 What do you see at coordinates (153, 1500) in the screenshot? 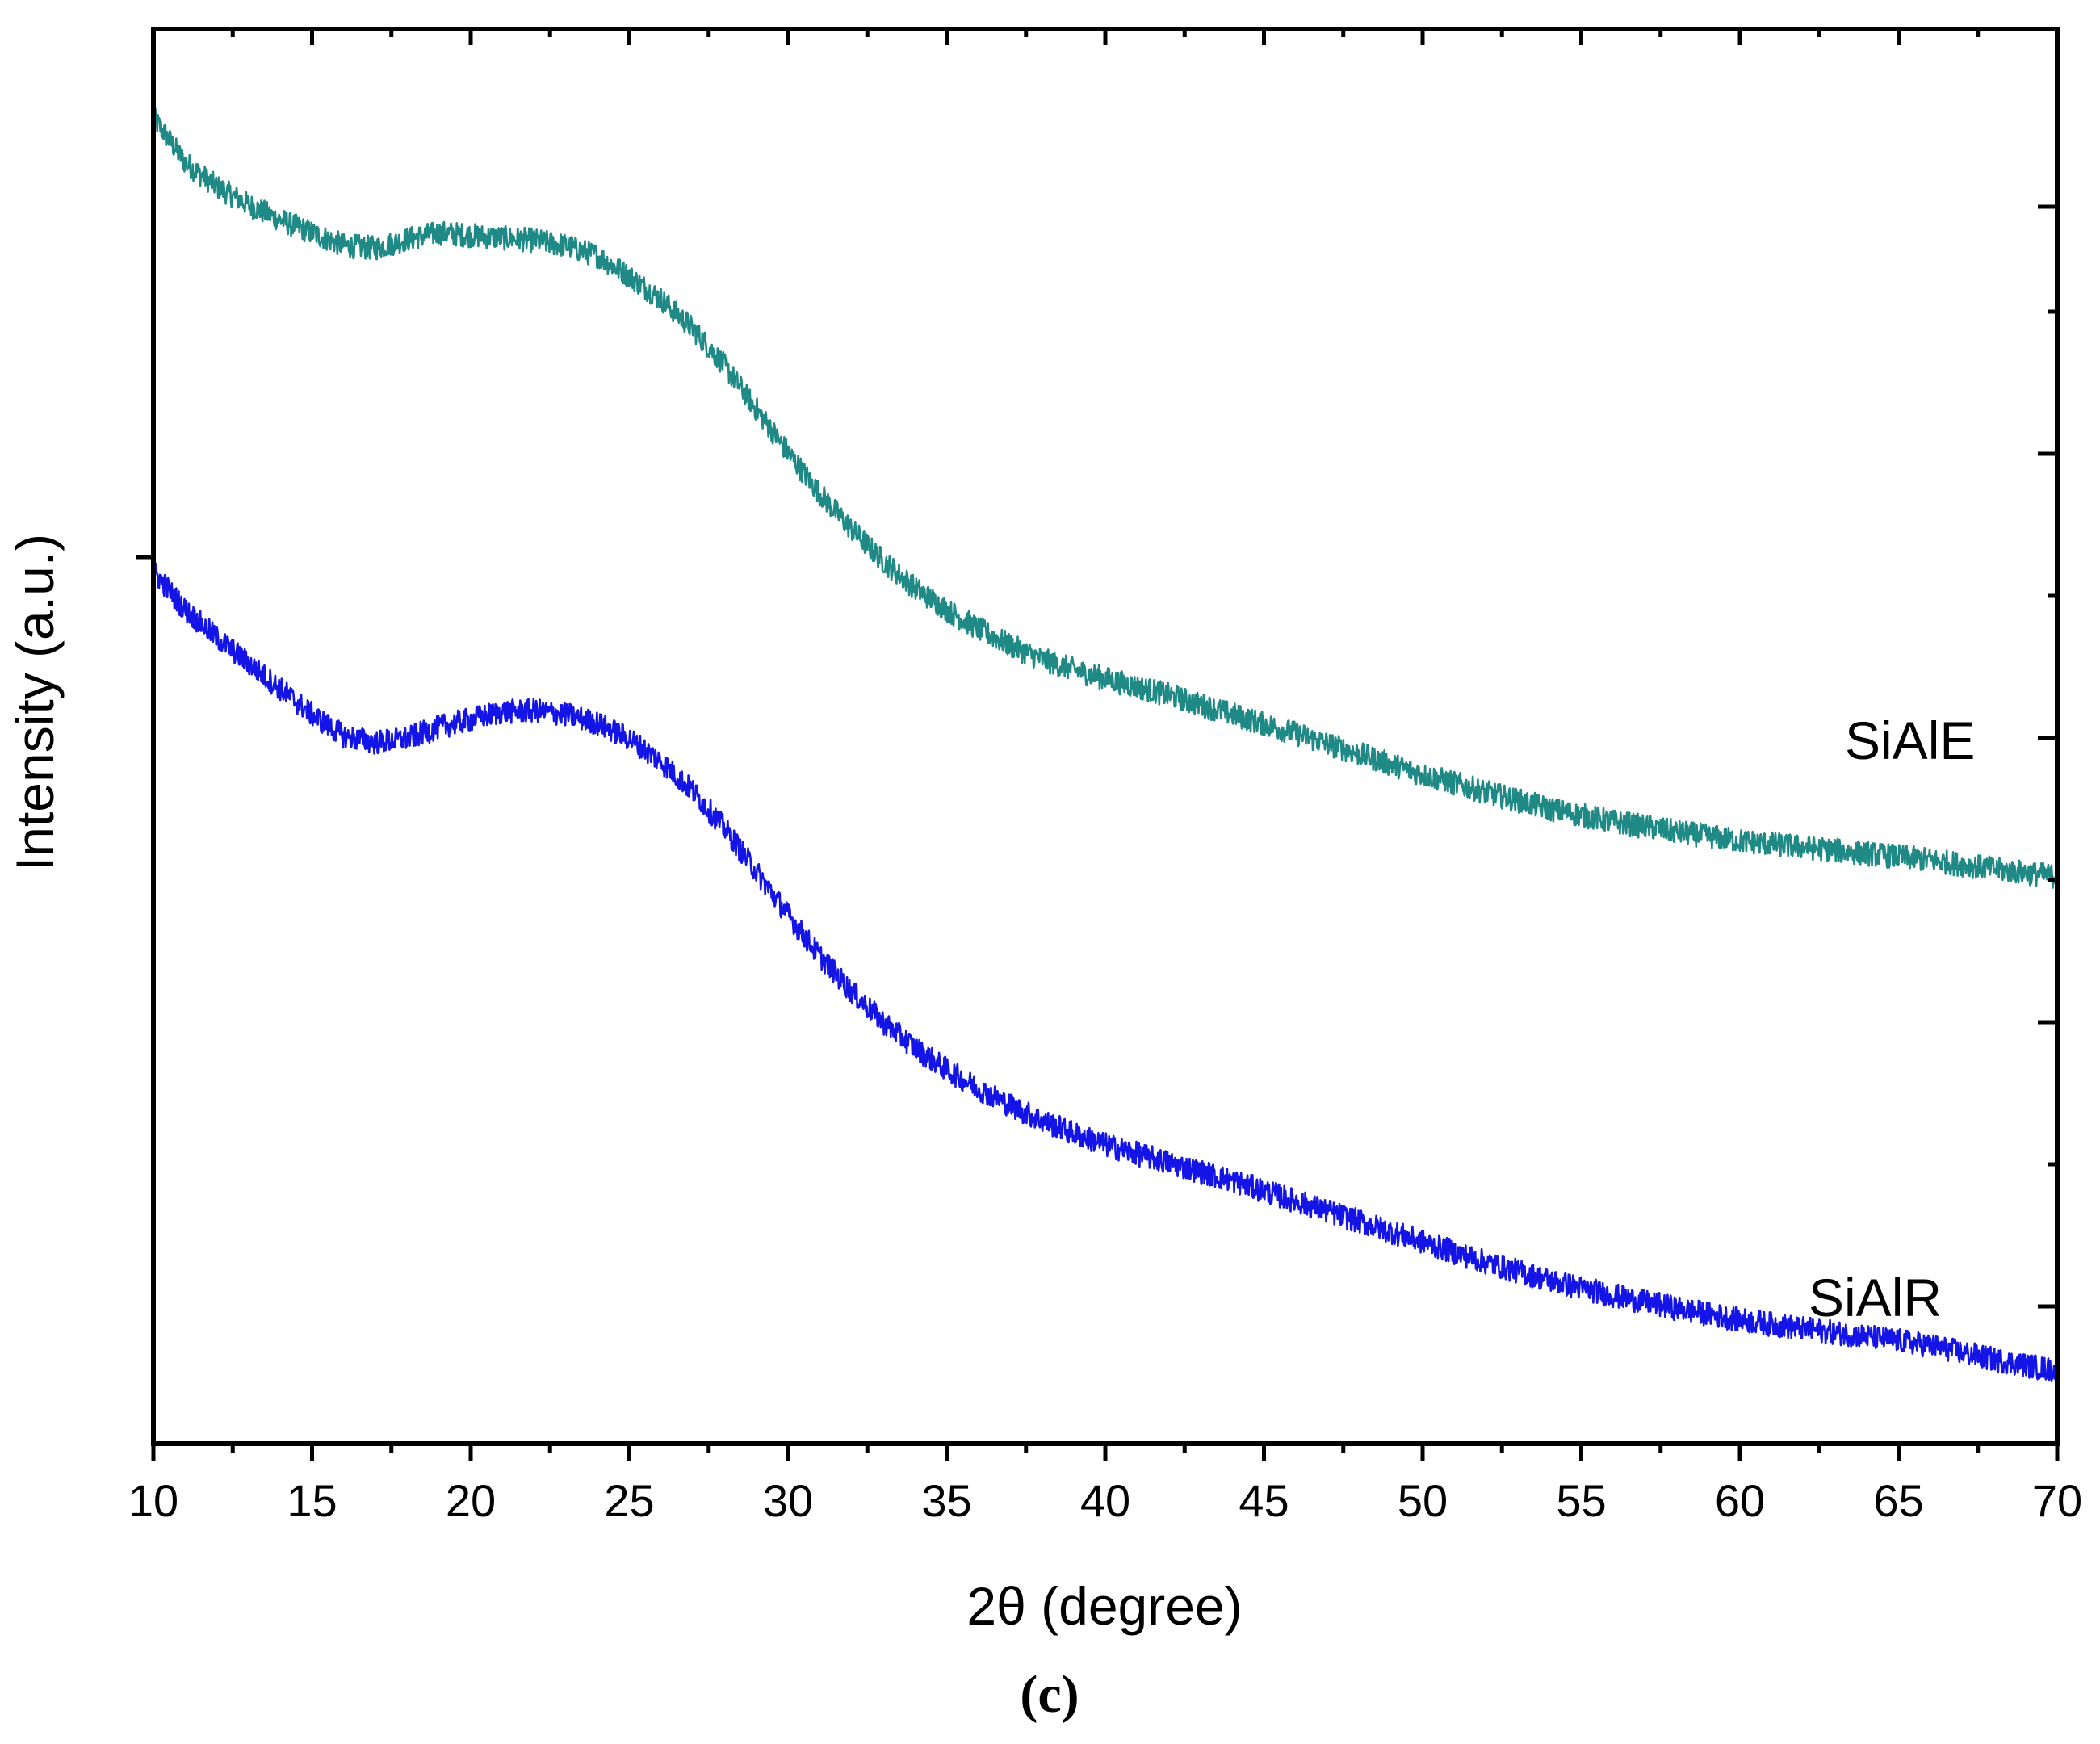
I see `x-tick-label: 10` at bounding box center [153, 1500].